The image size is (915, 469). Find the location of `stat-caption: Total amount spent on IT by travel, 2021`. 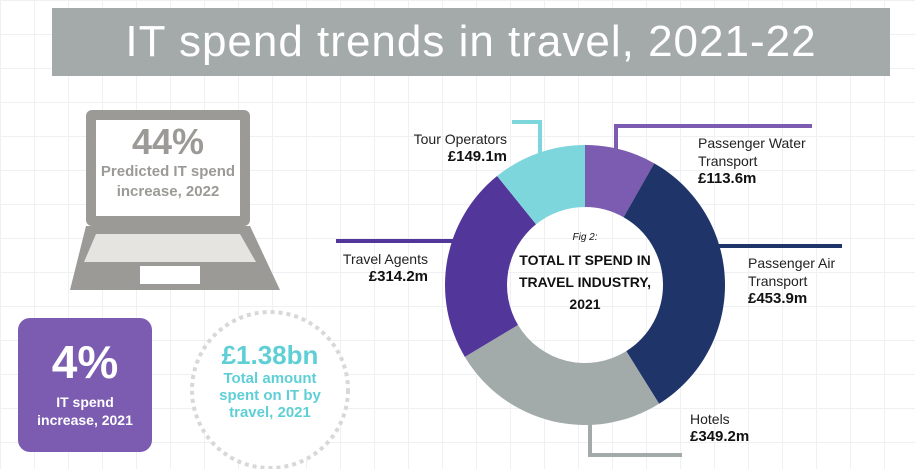

stat-caption: Total amount spent on IT by travel, 2021 is located at coordinates (270, 395).